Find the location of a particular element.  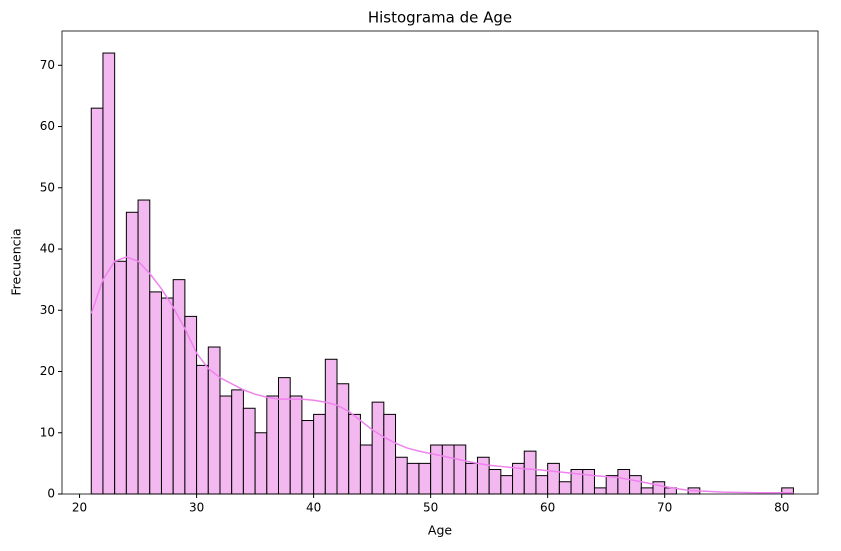

y-tick-label: 20 is located at coordinates (47, 371).